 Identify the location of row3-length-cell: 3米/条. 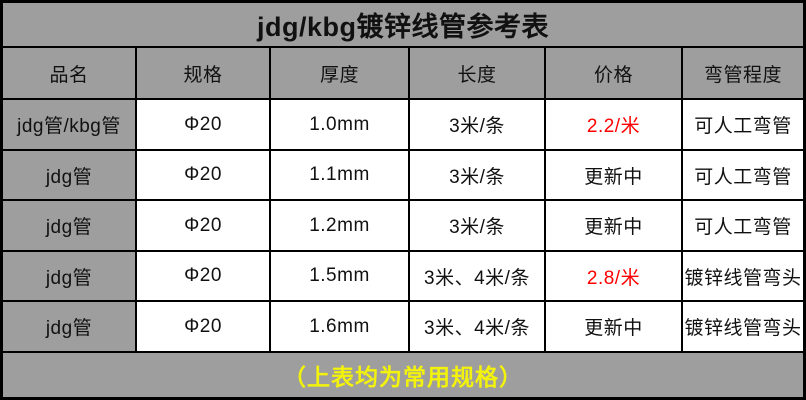
(478, 226).